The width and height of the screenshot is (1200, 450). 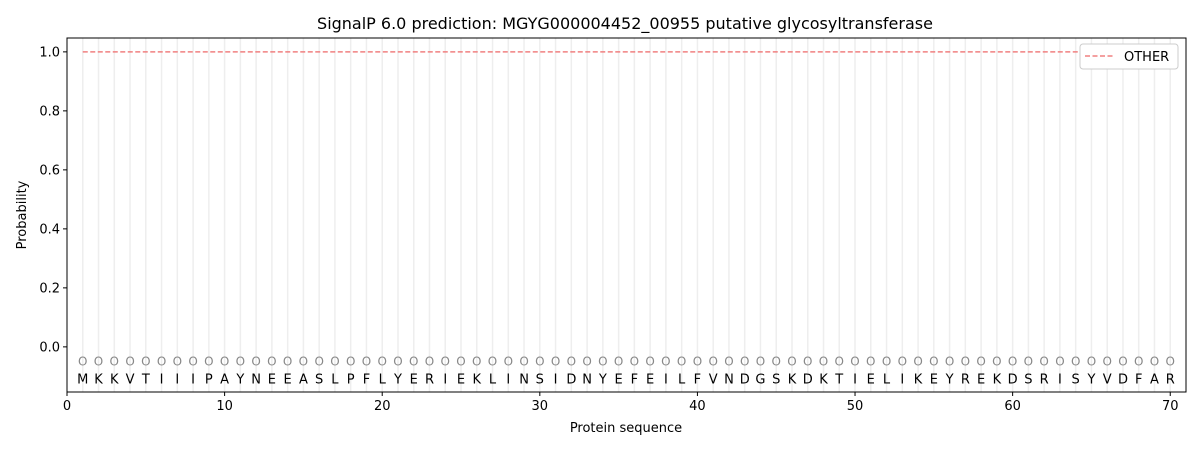 What do you see at coordinates (760, 379) in the screenshot?
I see `residue-letter: G` at bounding box center [760, 379].